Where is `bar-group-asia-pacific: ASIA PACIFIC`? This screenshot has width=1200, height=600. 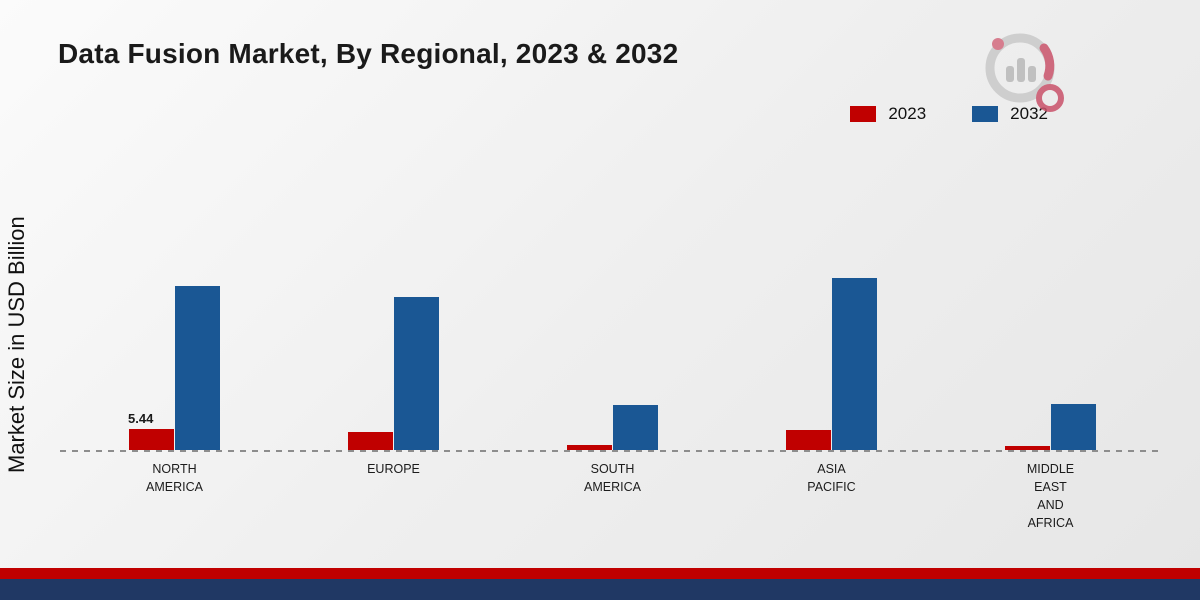 bar-group-asia-pacific: ASIA PACIFIC is located at coordinates (831, 386).